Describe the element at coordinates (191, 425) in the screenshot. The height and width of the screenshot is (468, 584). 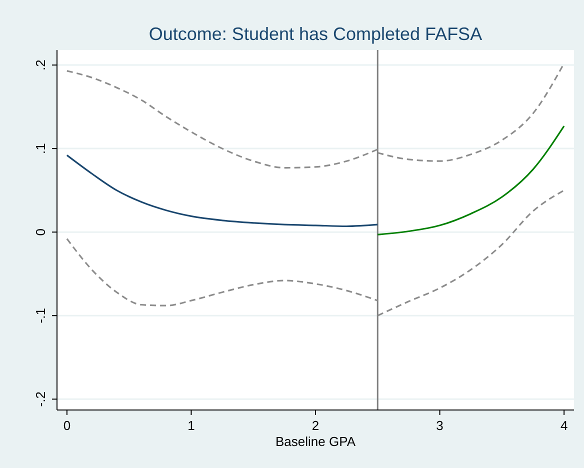
I see `x-tick-label: 1` at that location.